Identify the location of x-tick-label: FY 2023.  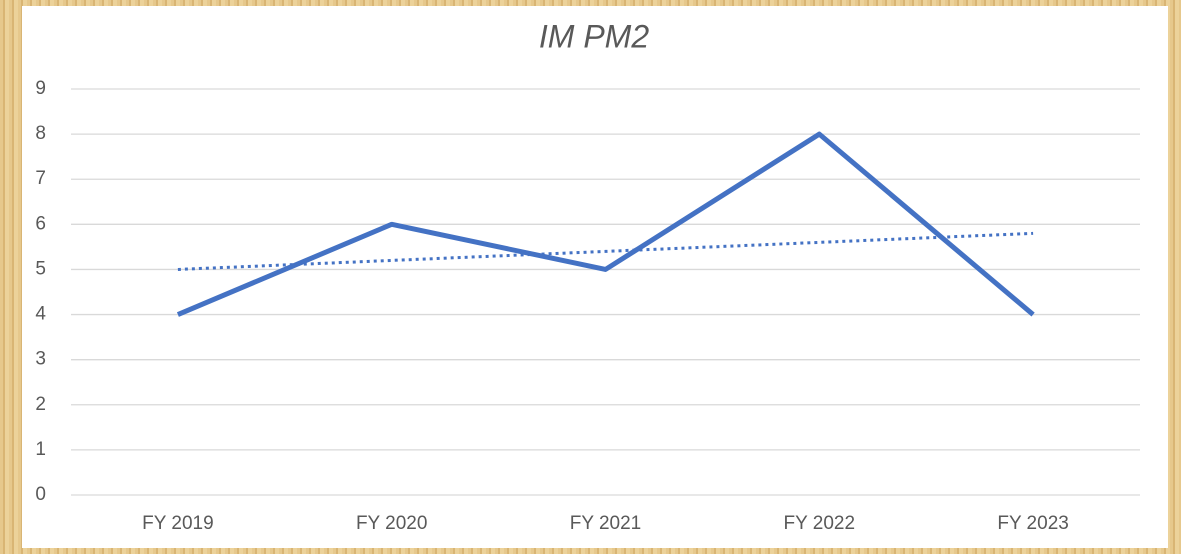
(1032, 523).